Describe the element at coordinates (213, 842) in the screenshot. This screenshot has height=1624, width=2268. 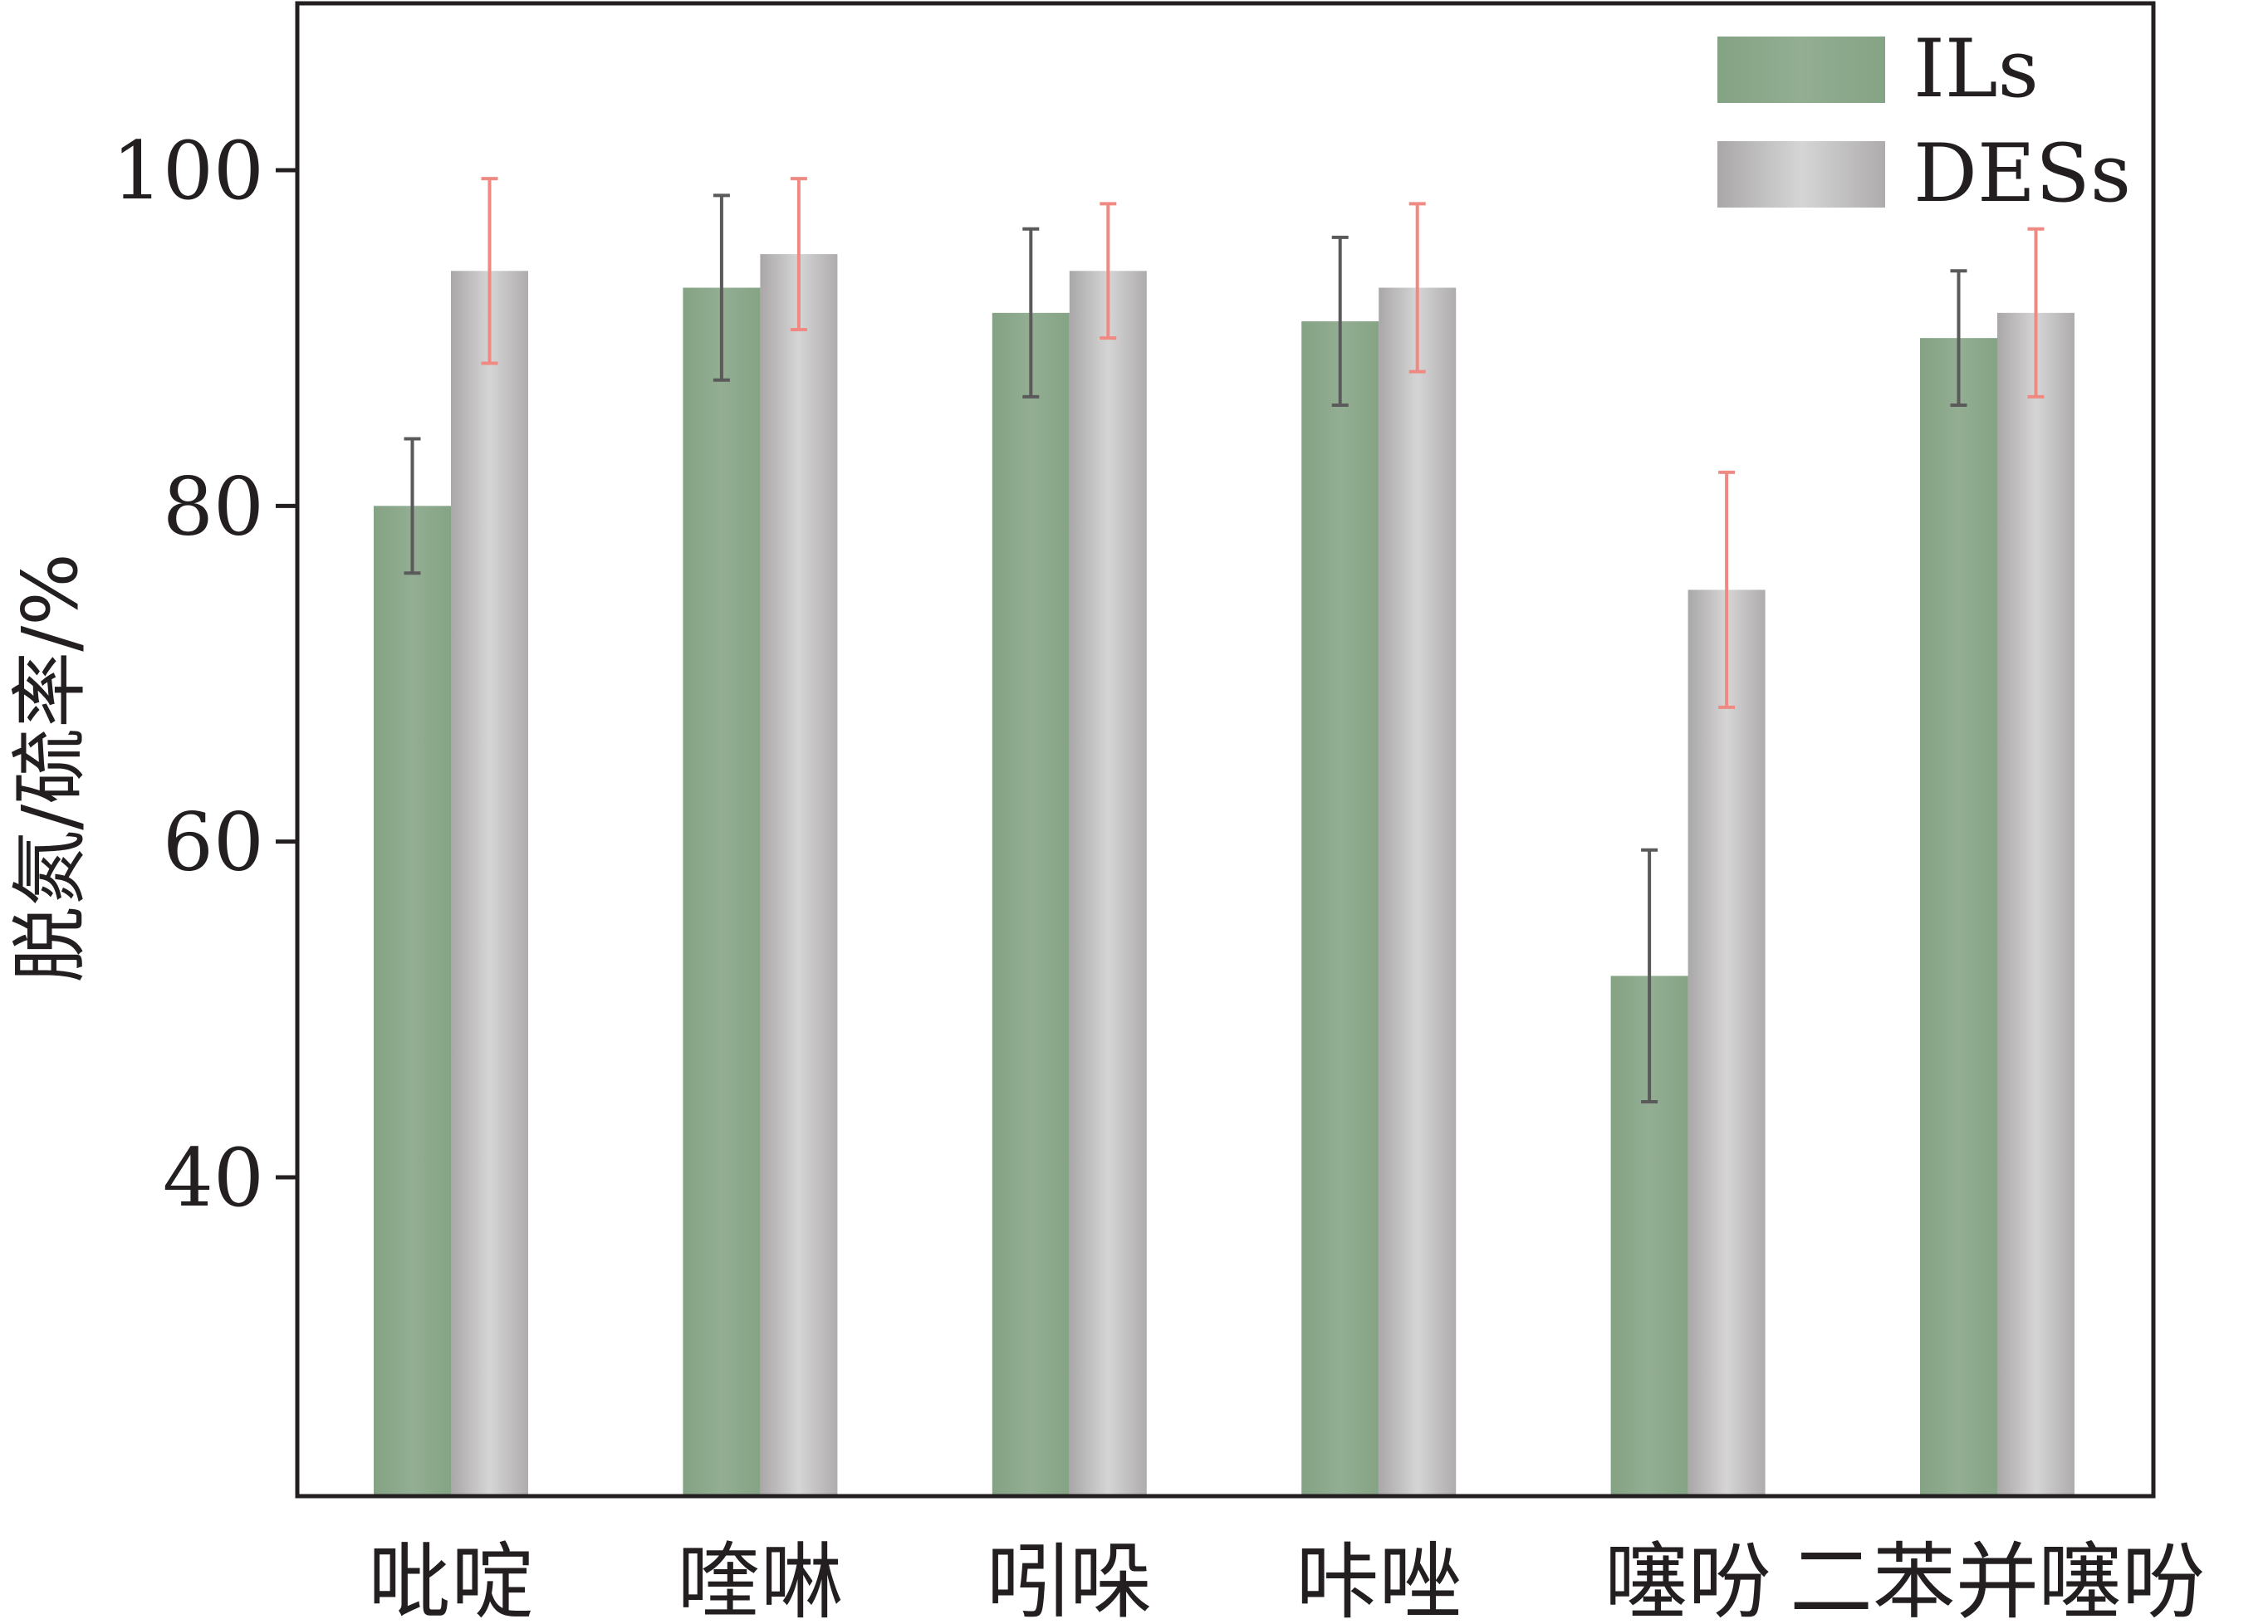
I see `y-tick-label-60: 60` at that location.